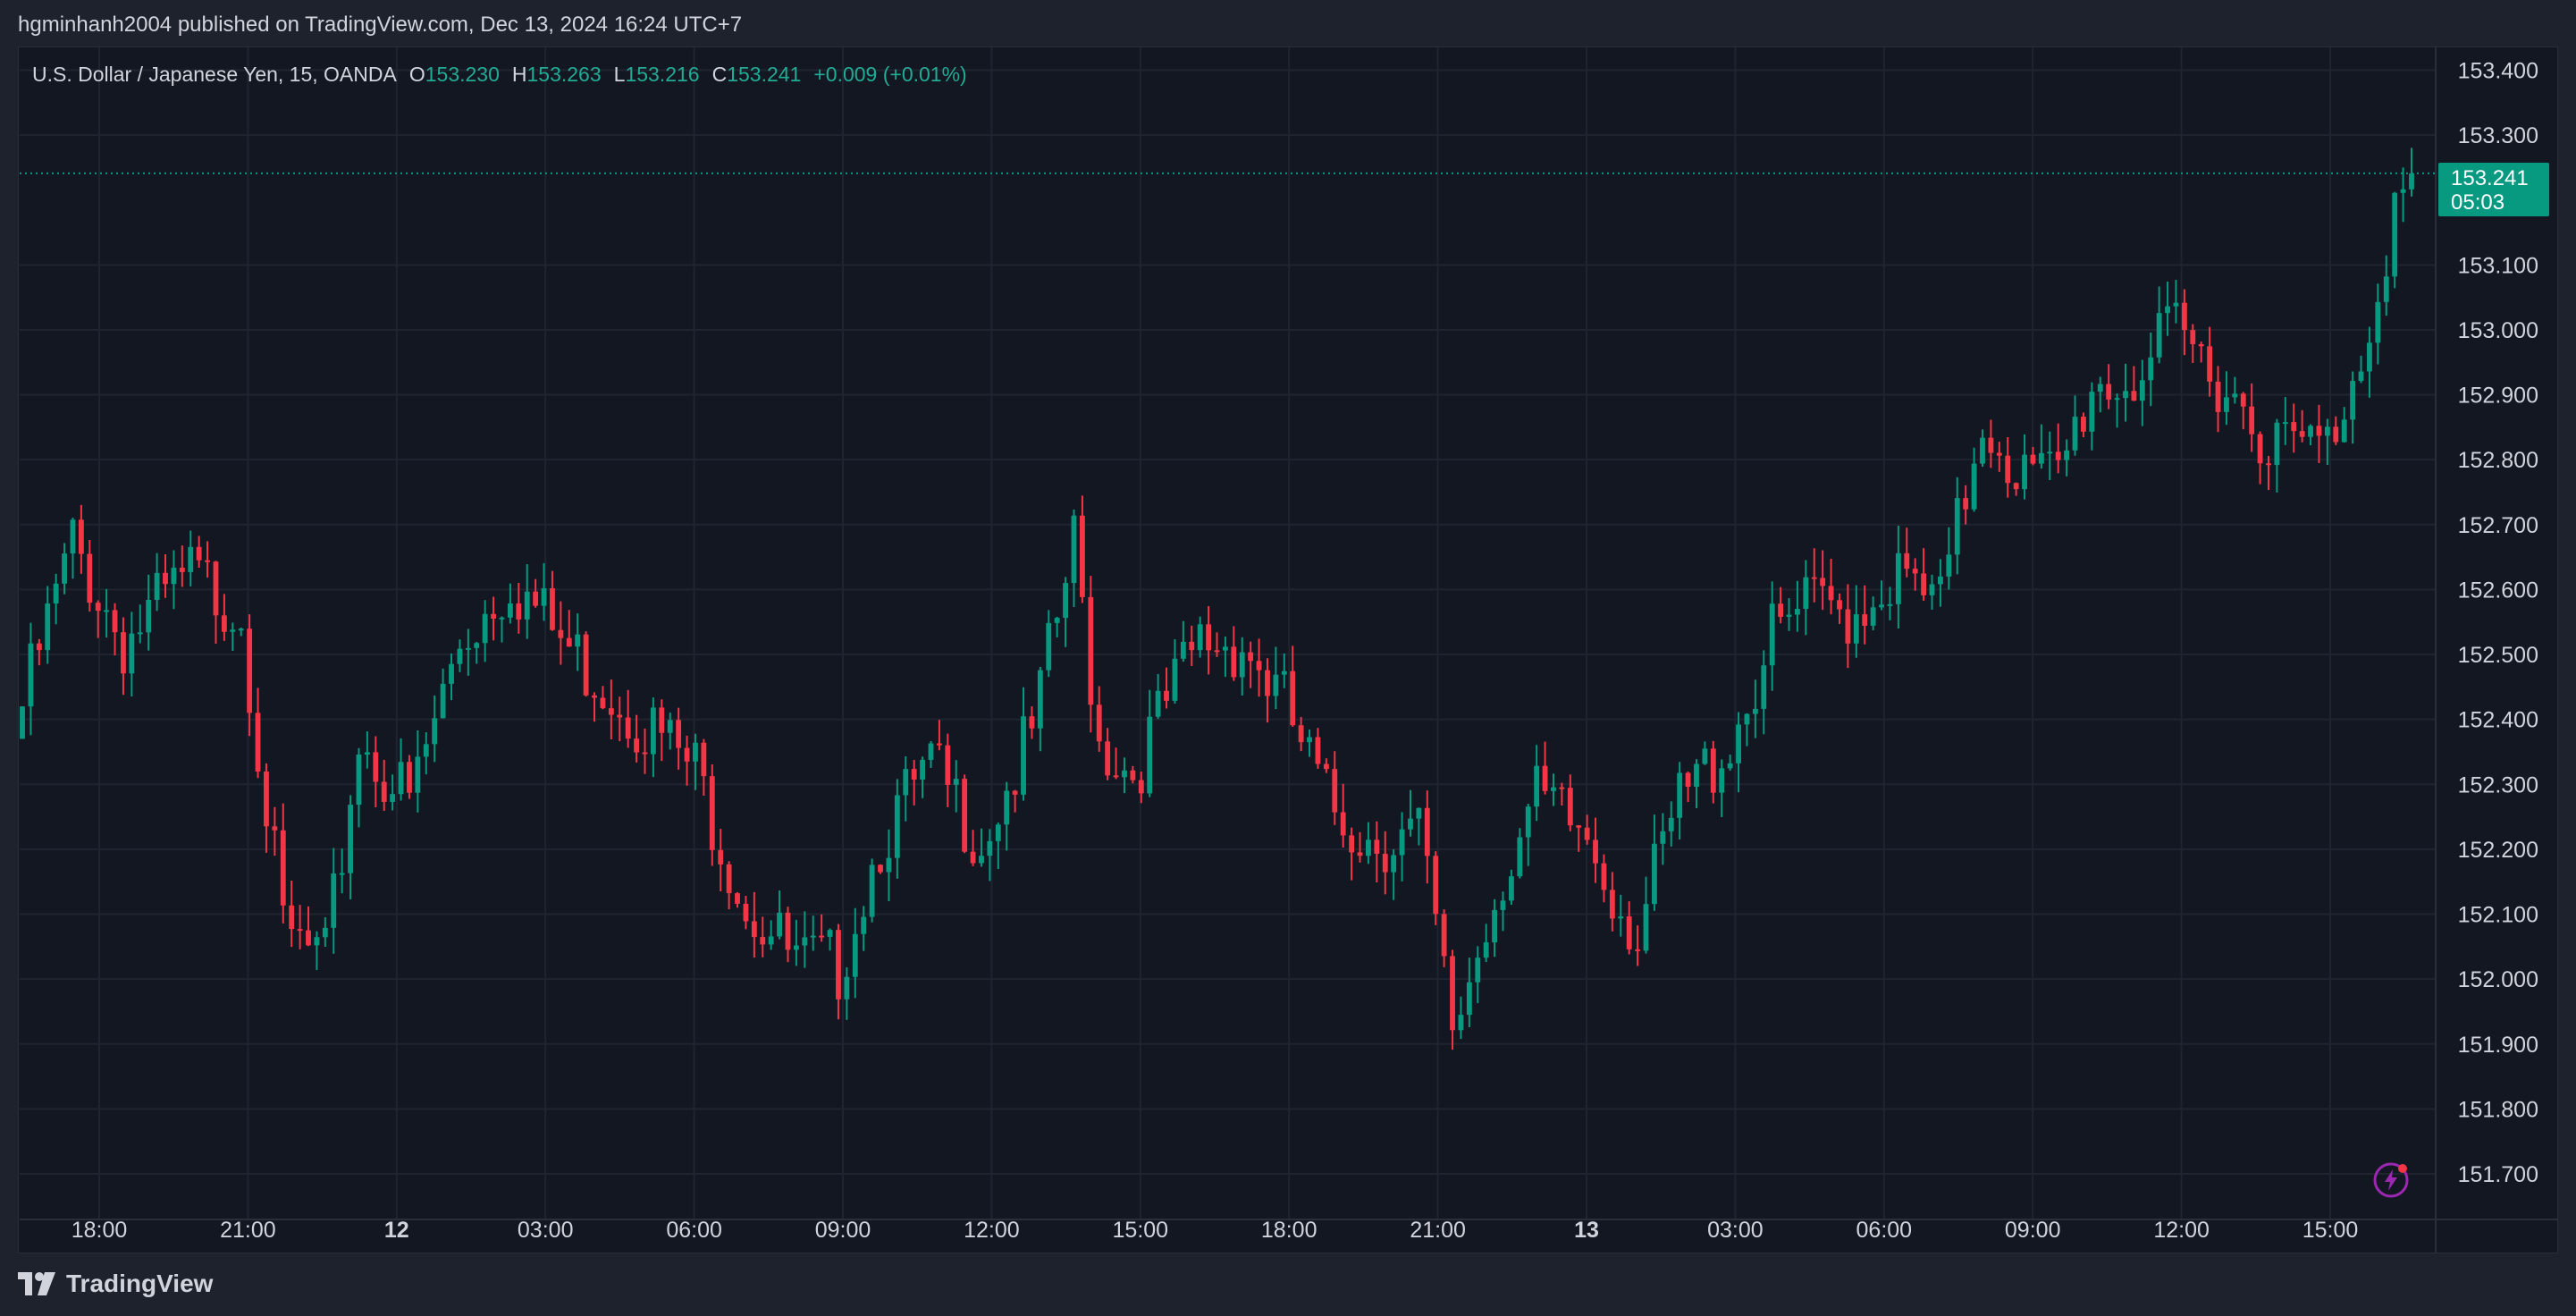  I want to click on tradingview-logo: TradingView, so click(116, 1284).